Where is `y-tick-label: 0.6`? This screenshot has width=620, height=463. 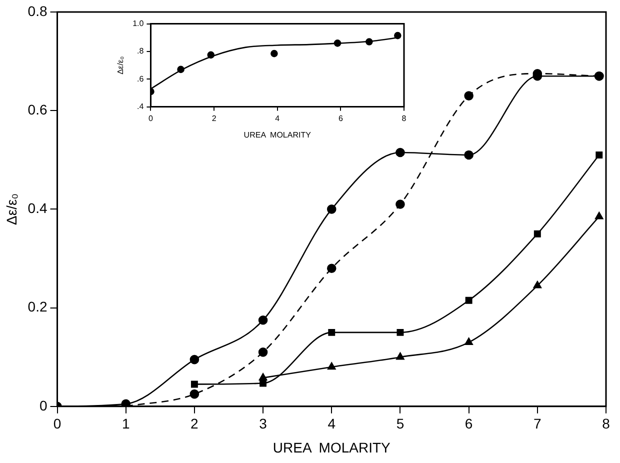 y-tick-label: 0.6 is located at coordinates (38, 109).